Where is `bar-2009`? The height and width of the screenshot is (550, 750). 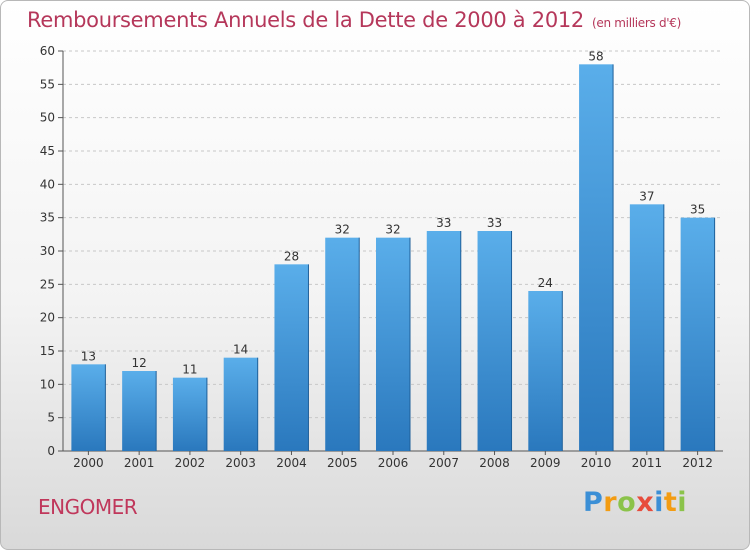 bar-2009 is located at coordinates (545, 371).